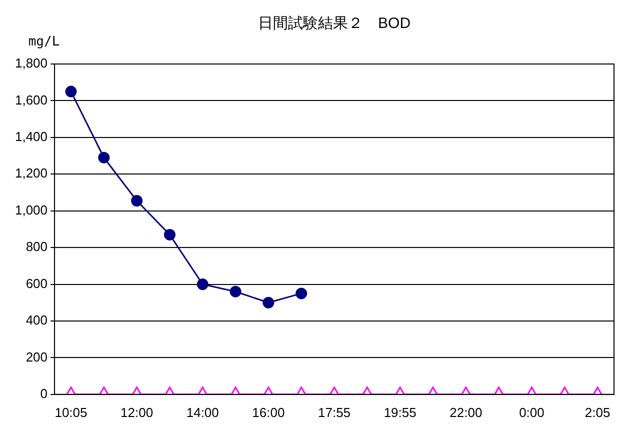 This screenshot has height=436, width=636. What do you see at coordinates (37, 283) in the screenshot?
I see `y-tick-label: 600` at bounding box center [37, 283].